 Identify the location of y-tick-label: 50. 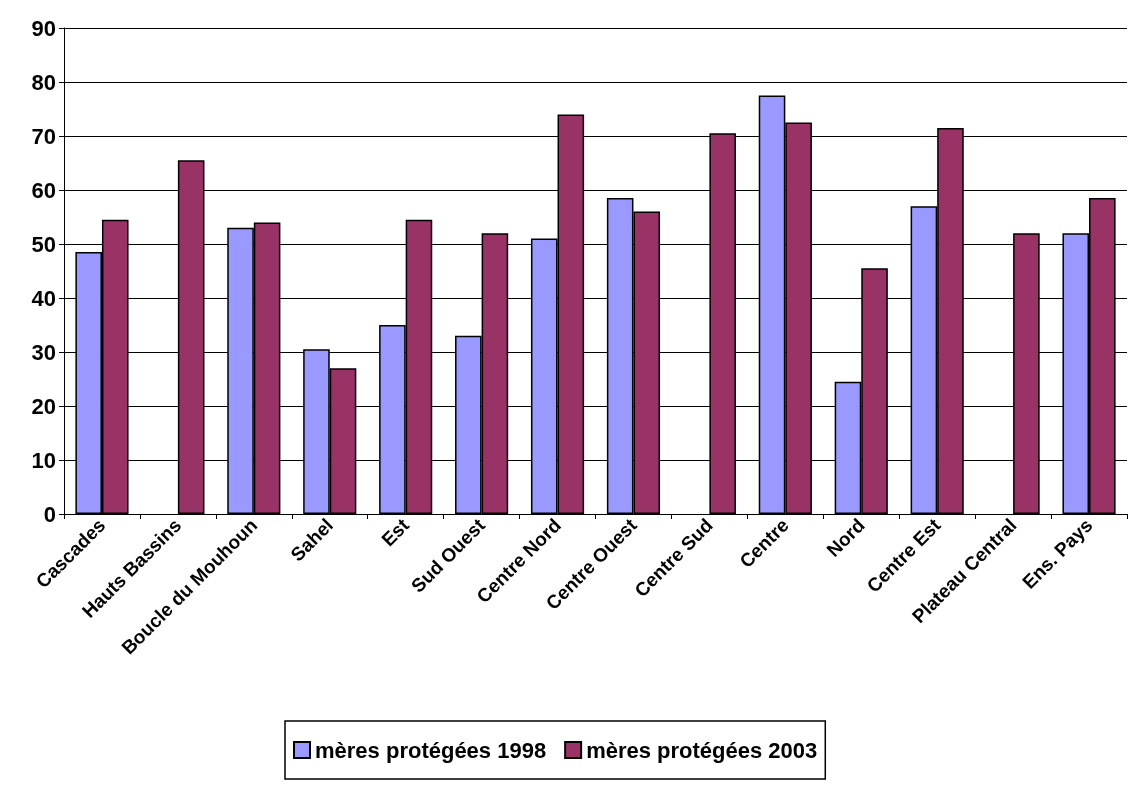
(43, 244).